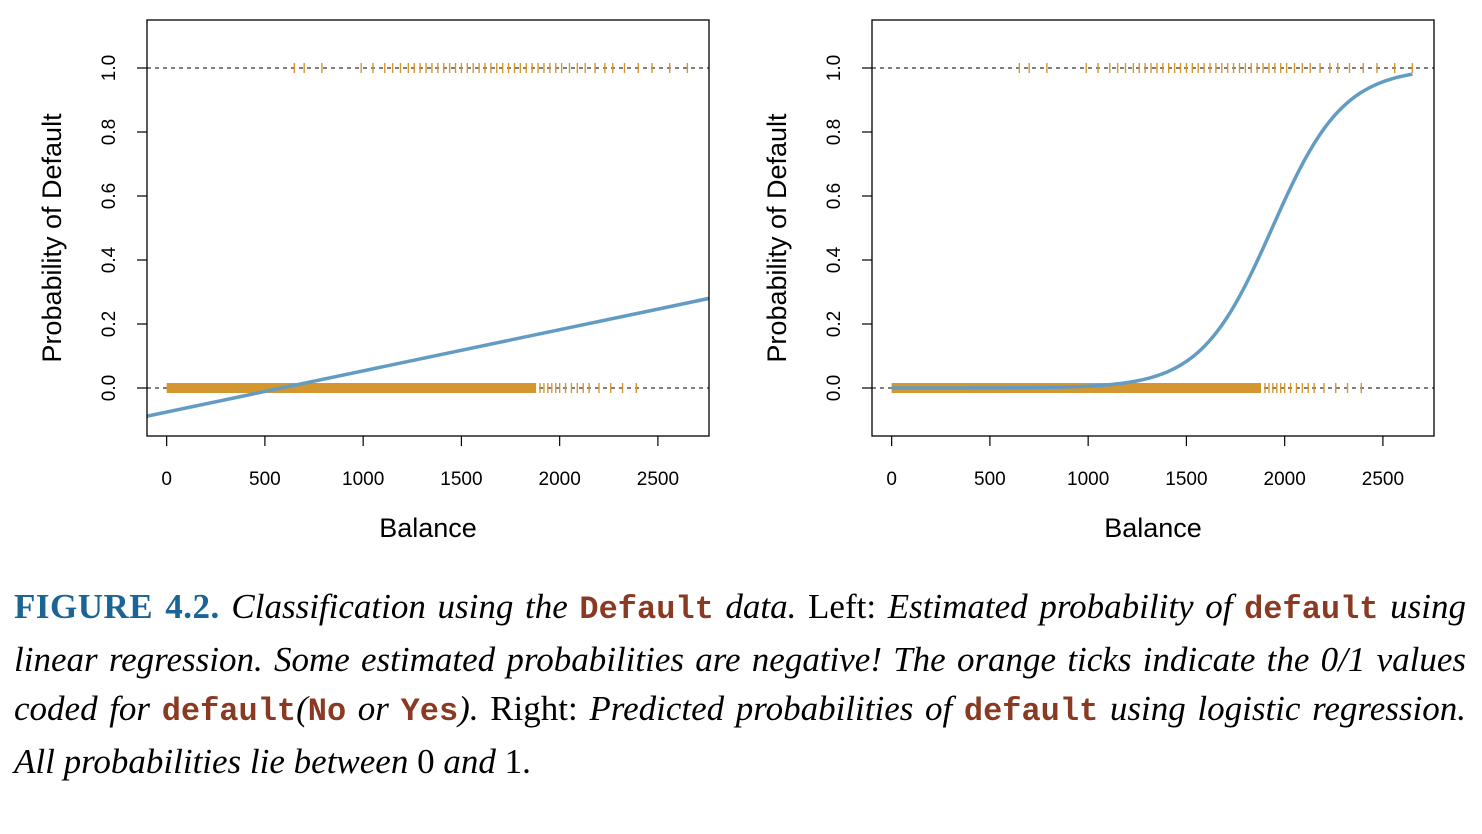  Describe the element at coordinates (117, 606) in the screenshot. I see `figure-label: FIGURE 4.2.` at that location.